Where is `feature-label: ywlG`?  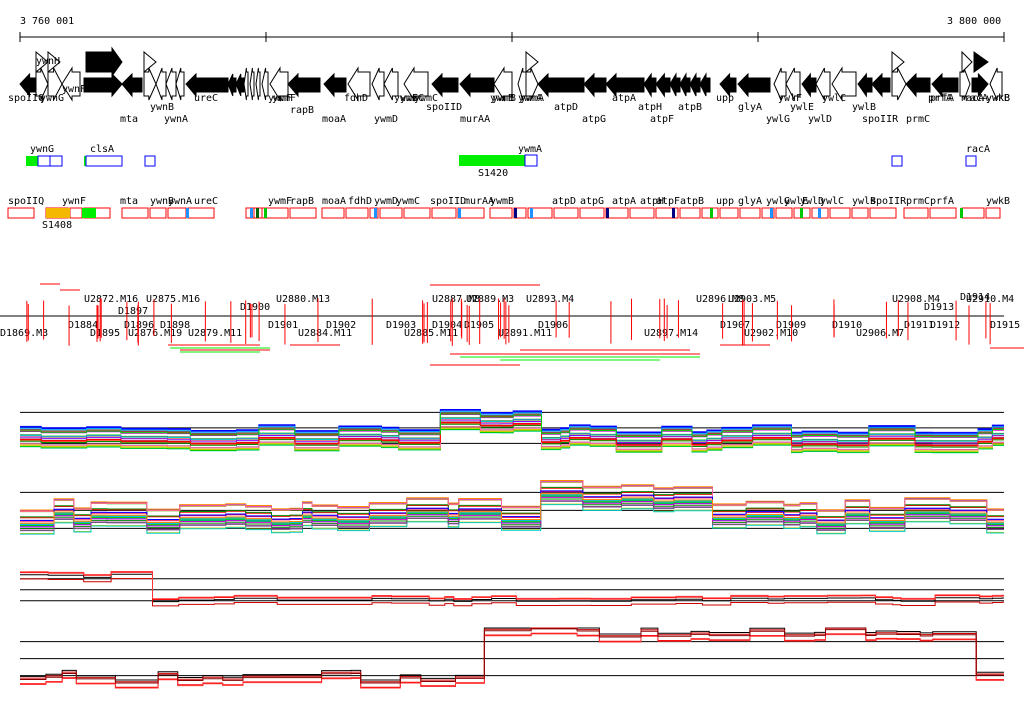
feature-label: ywlG is located at coordinates (778, 201).